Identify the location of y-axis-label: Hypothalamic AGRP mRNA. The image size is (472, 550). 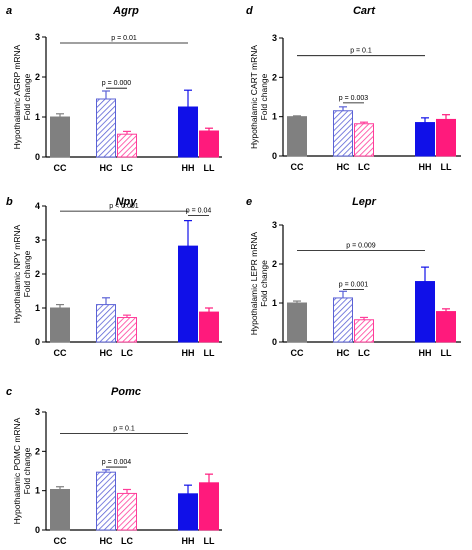
(17, 96).